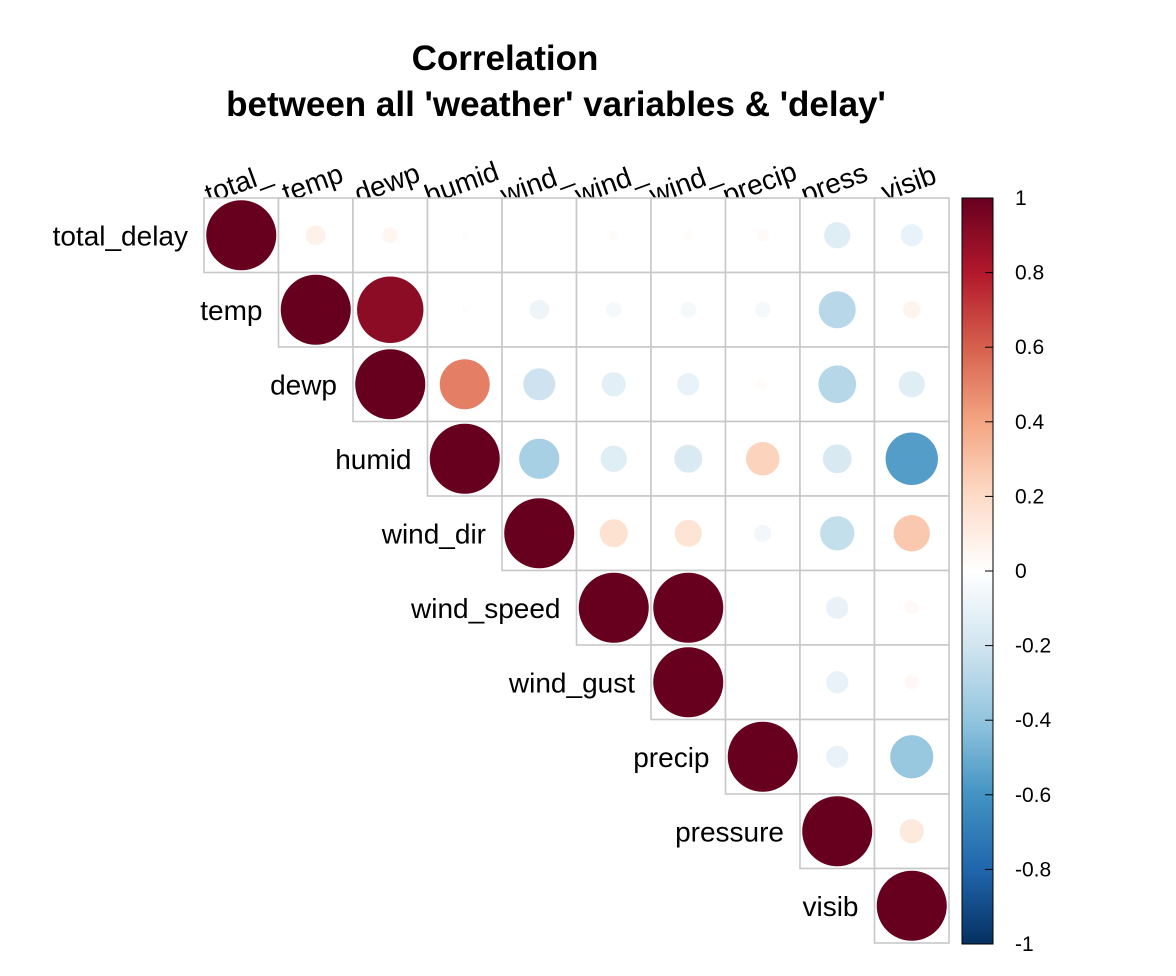  Describe the element at coordinates (1024, 944) in the screenshot. I see `colorbar-tick-label: -1` at that location.